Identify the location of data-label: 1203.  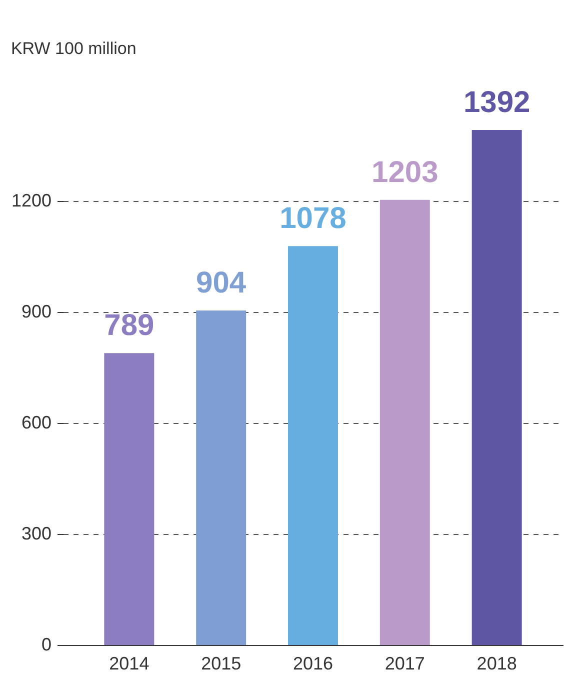
(405, 172).